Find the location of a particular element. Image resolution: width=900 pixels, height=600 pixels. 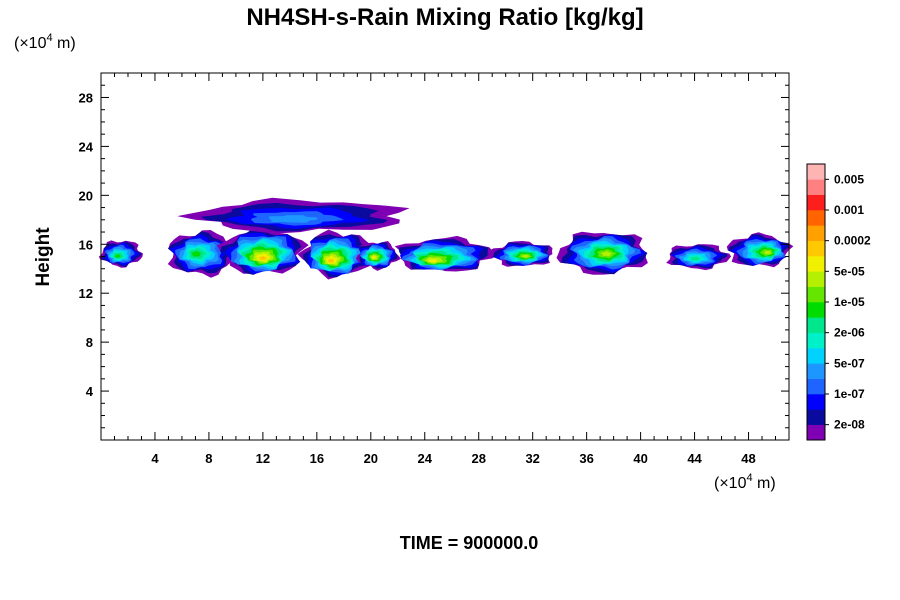

colorbar-label: 0.001 is located at coordinates (849, 210).